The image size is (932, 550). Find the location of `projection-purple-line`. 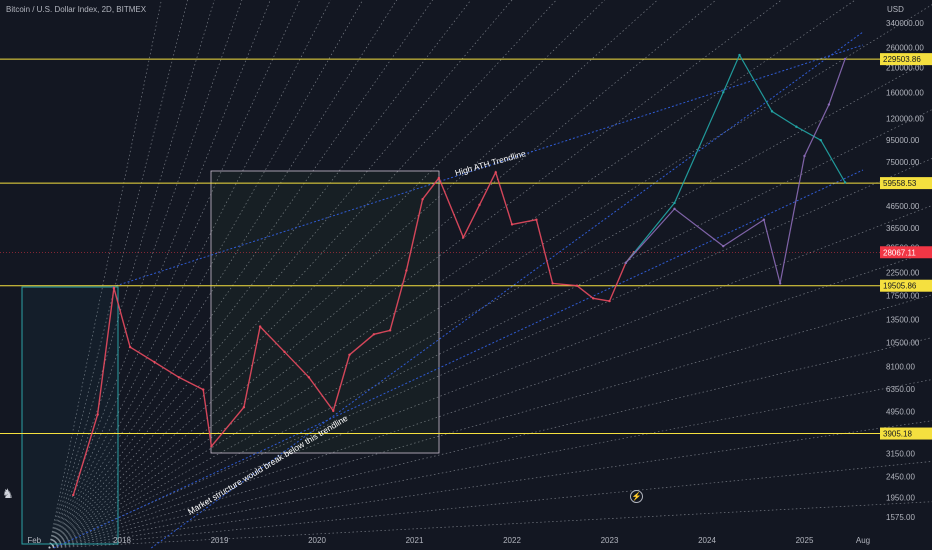

projection-purple-line is located at coordinates (735, 171).